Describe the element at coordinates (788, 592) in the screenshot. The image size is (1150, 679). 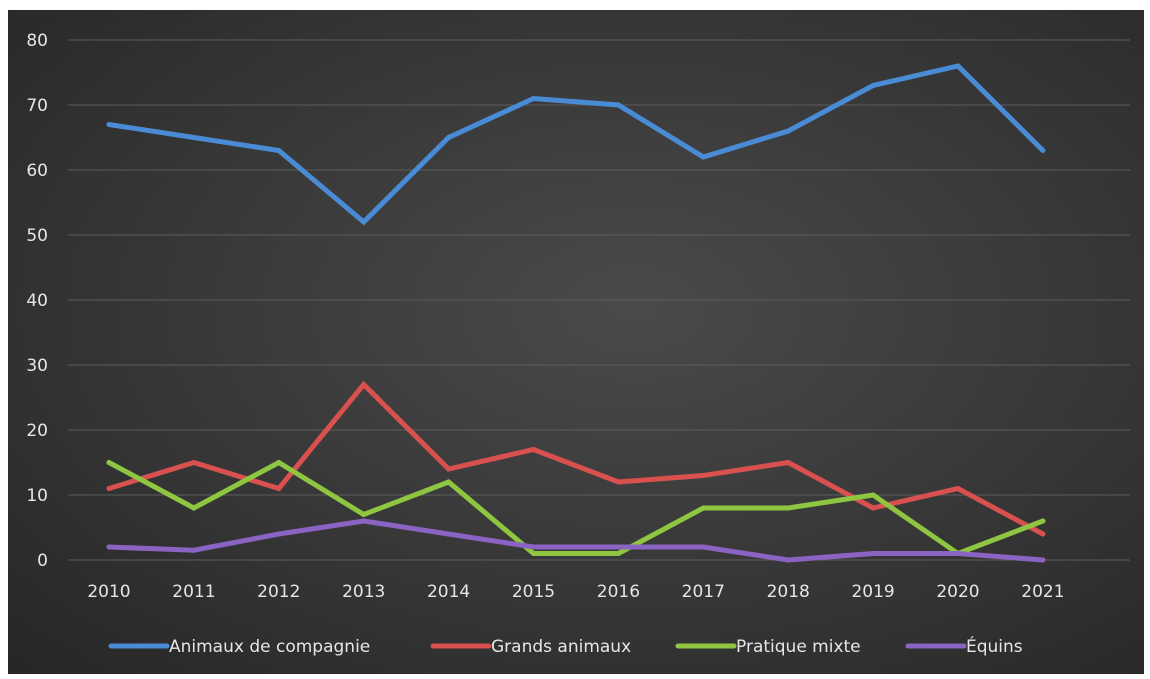
I see `x-tick-label: 2018` at that location.